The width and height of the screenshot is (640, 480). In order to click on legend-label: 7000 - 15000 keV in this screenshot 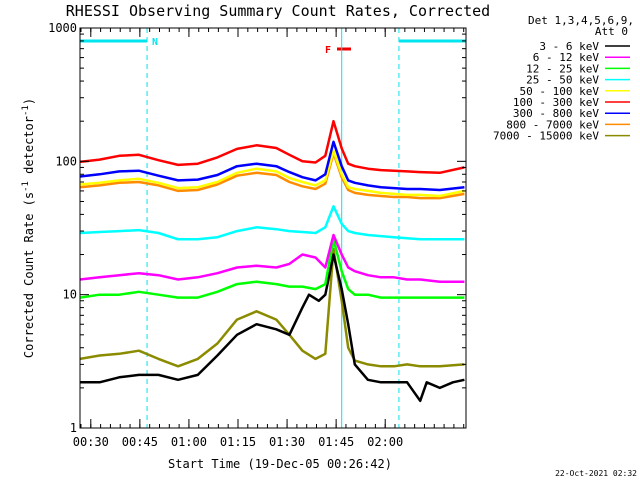, I will do `click(546, 136)`.